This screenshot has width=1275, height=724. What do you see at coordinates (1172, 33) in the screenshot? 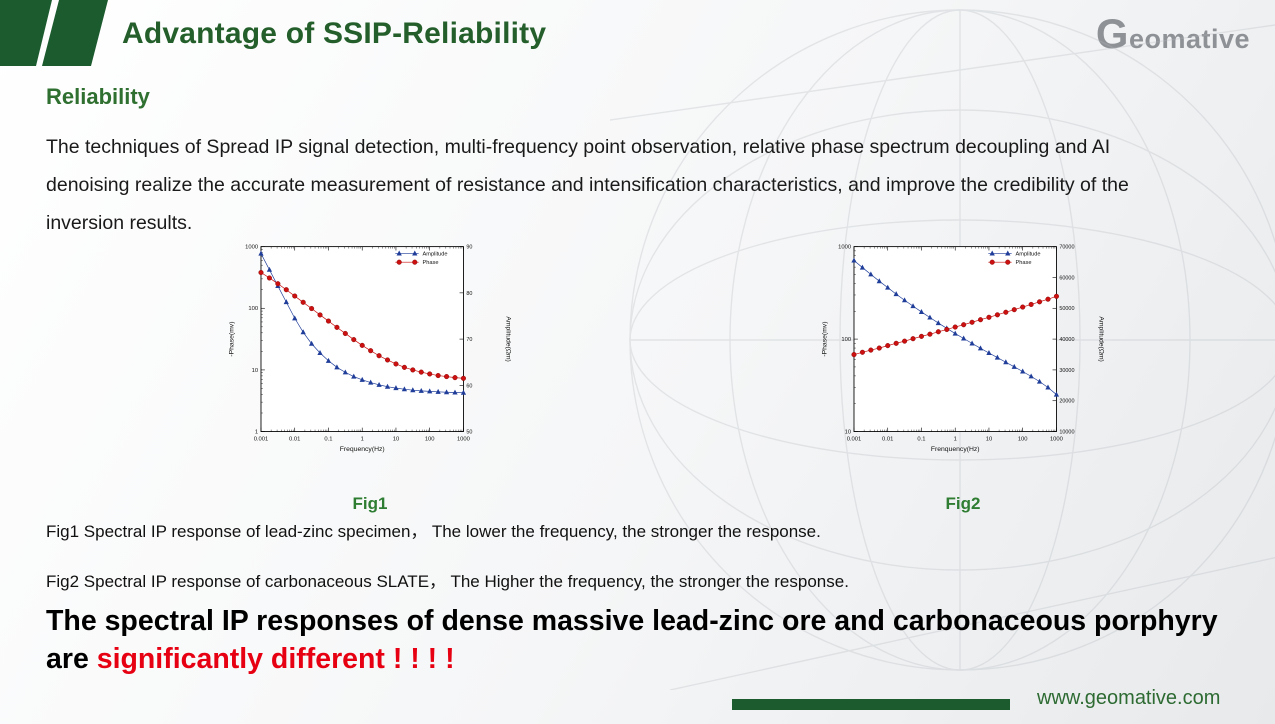
I see `geomative-logo: Geomative` at bounding box center [1172, 33].